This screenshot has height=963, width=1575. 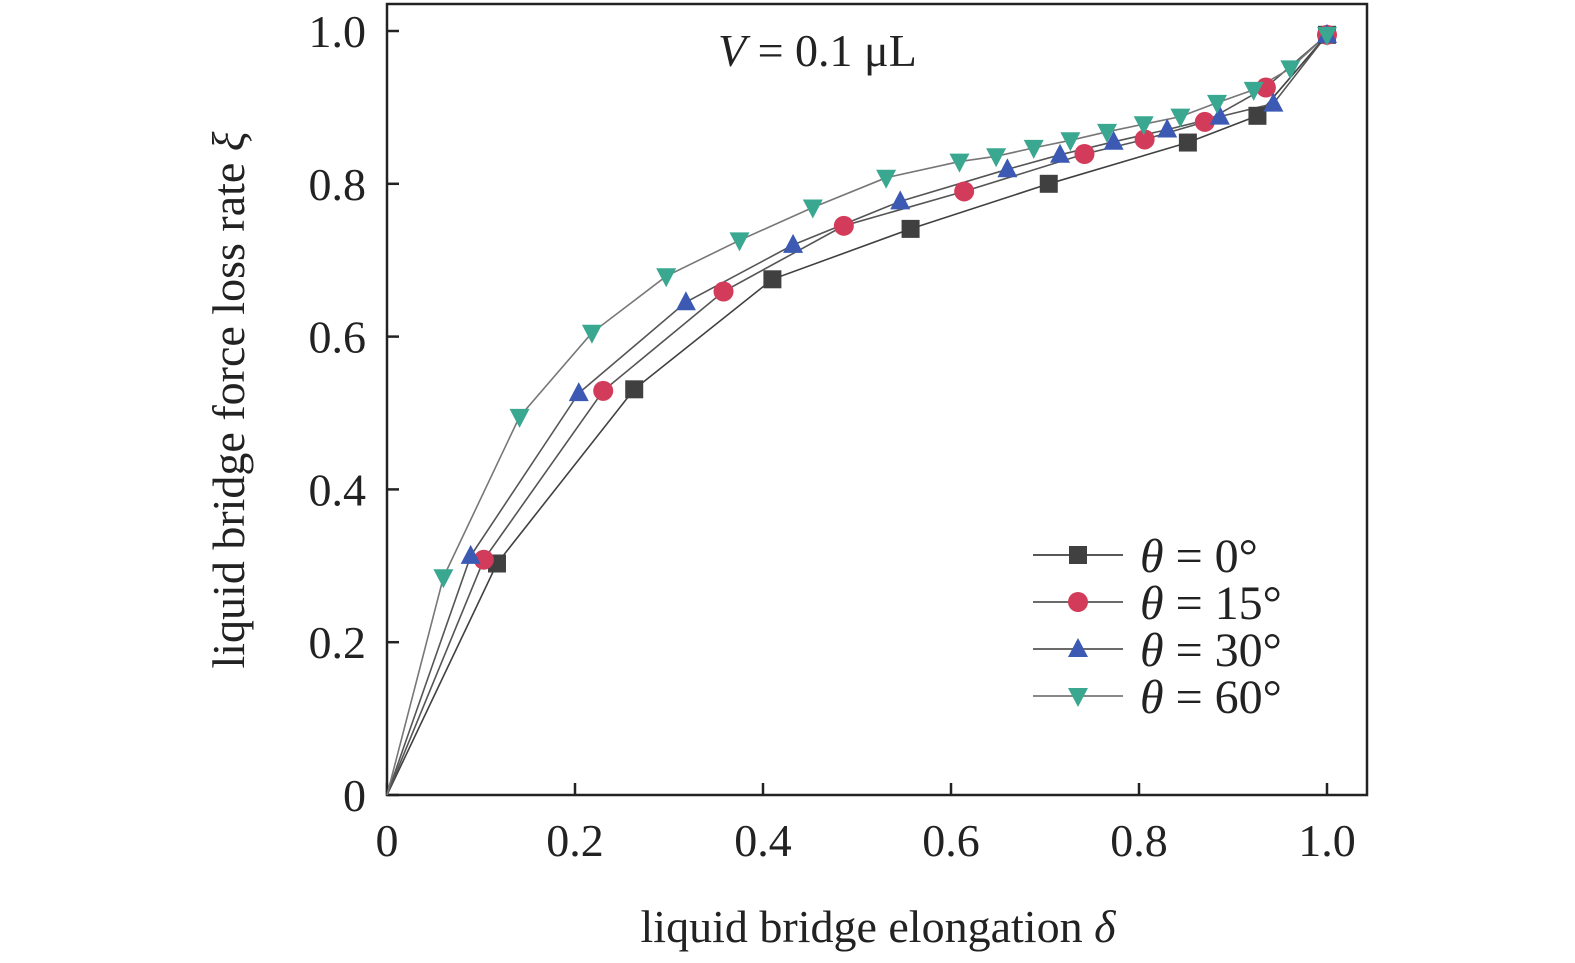 I want to click on legend-label-2: θ = 30°, so click(x=1211, y=650).